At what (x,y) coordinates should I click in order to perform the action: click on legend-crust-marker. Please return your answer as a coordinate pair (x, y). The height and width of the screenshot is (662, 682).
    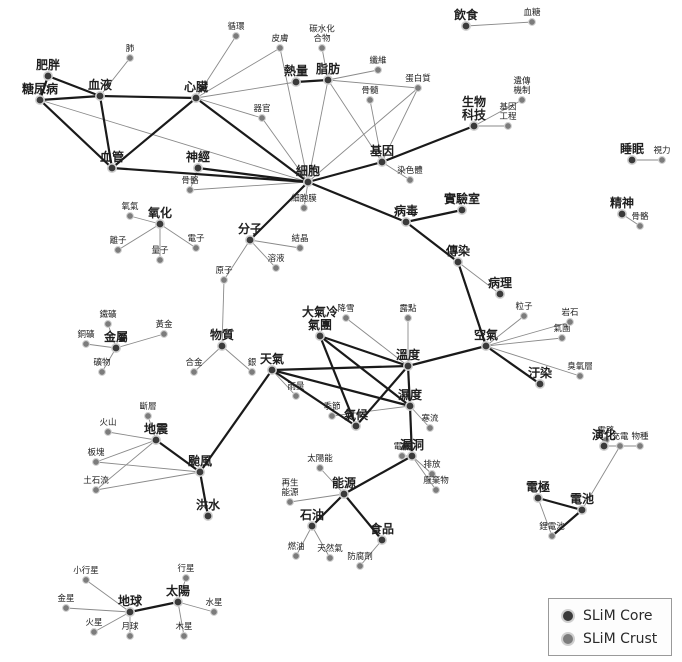
    Looking at the image, I should click on (568, 639).